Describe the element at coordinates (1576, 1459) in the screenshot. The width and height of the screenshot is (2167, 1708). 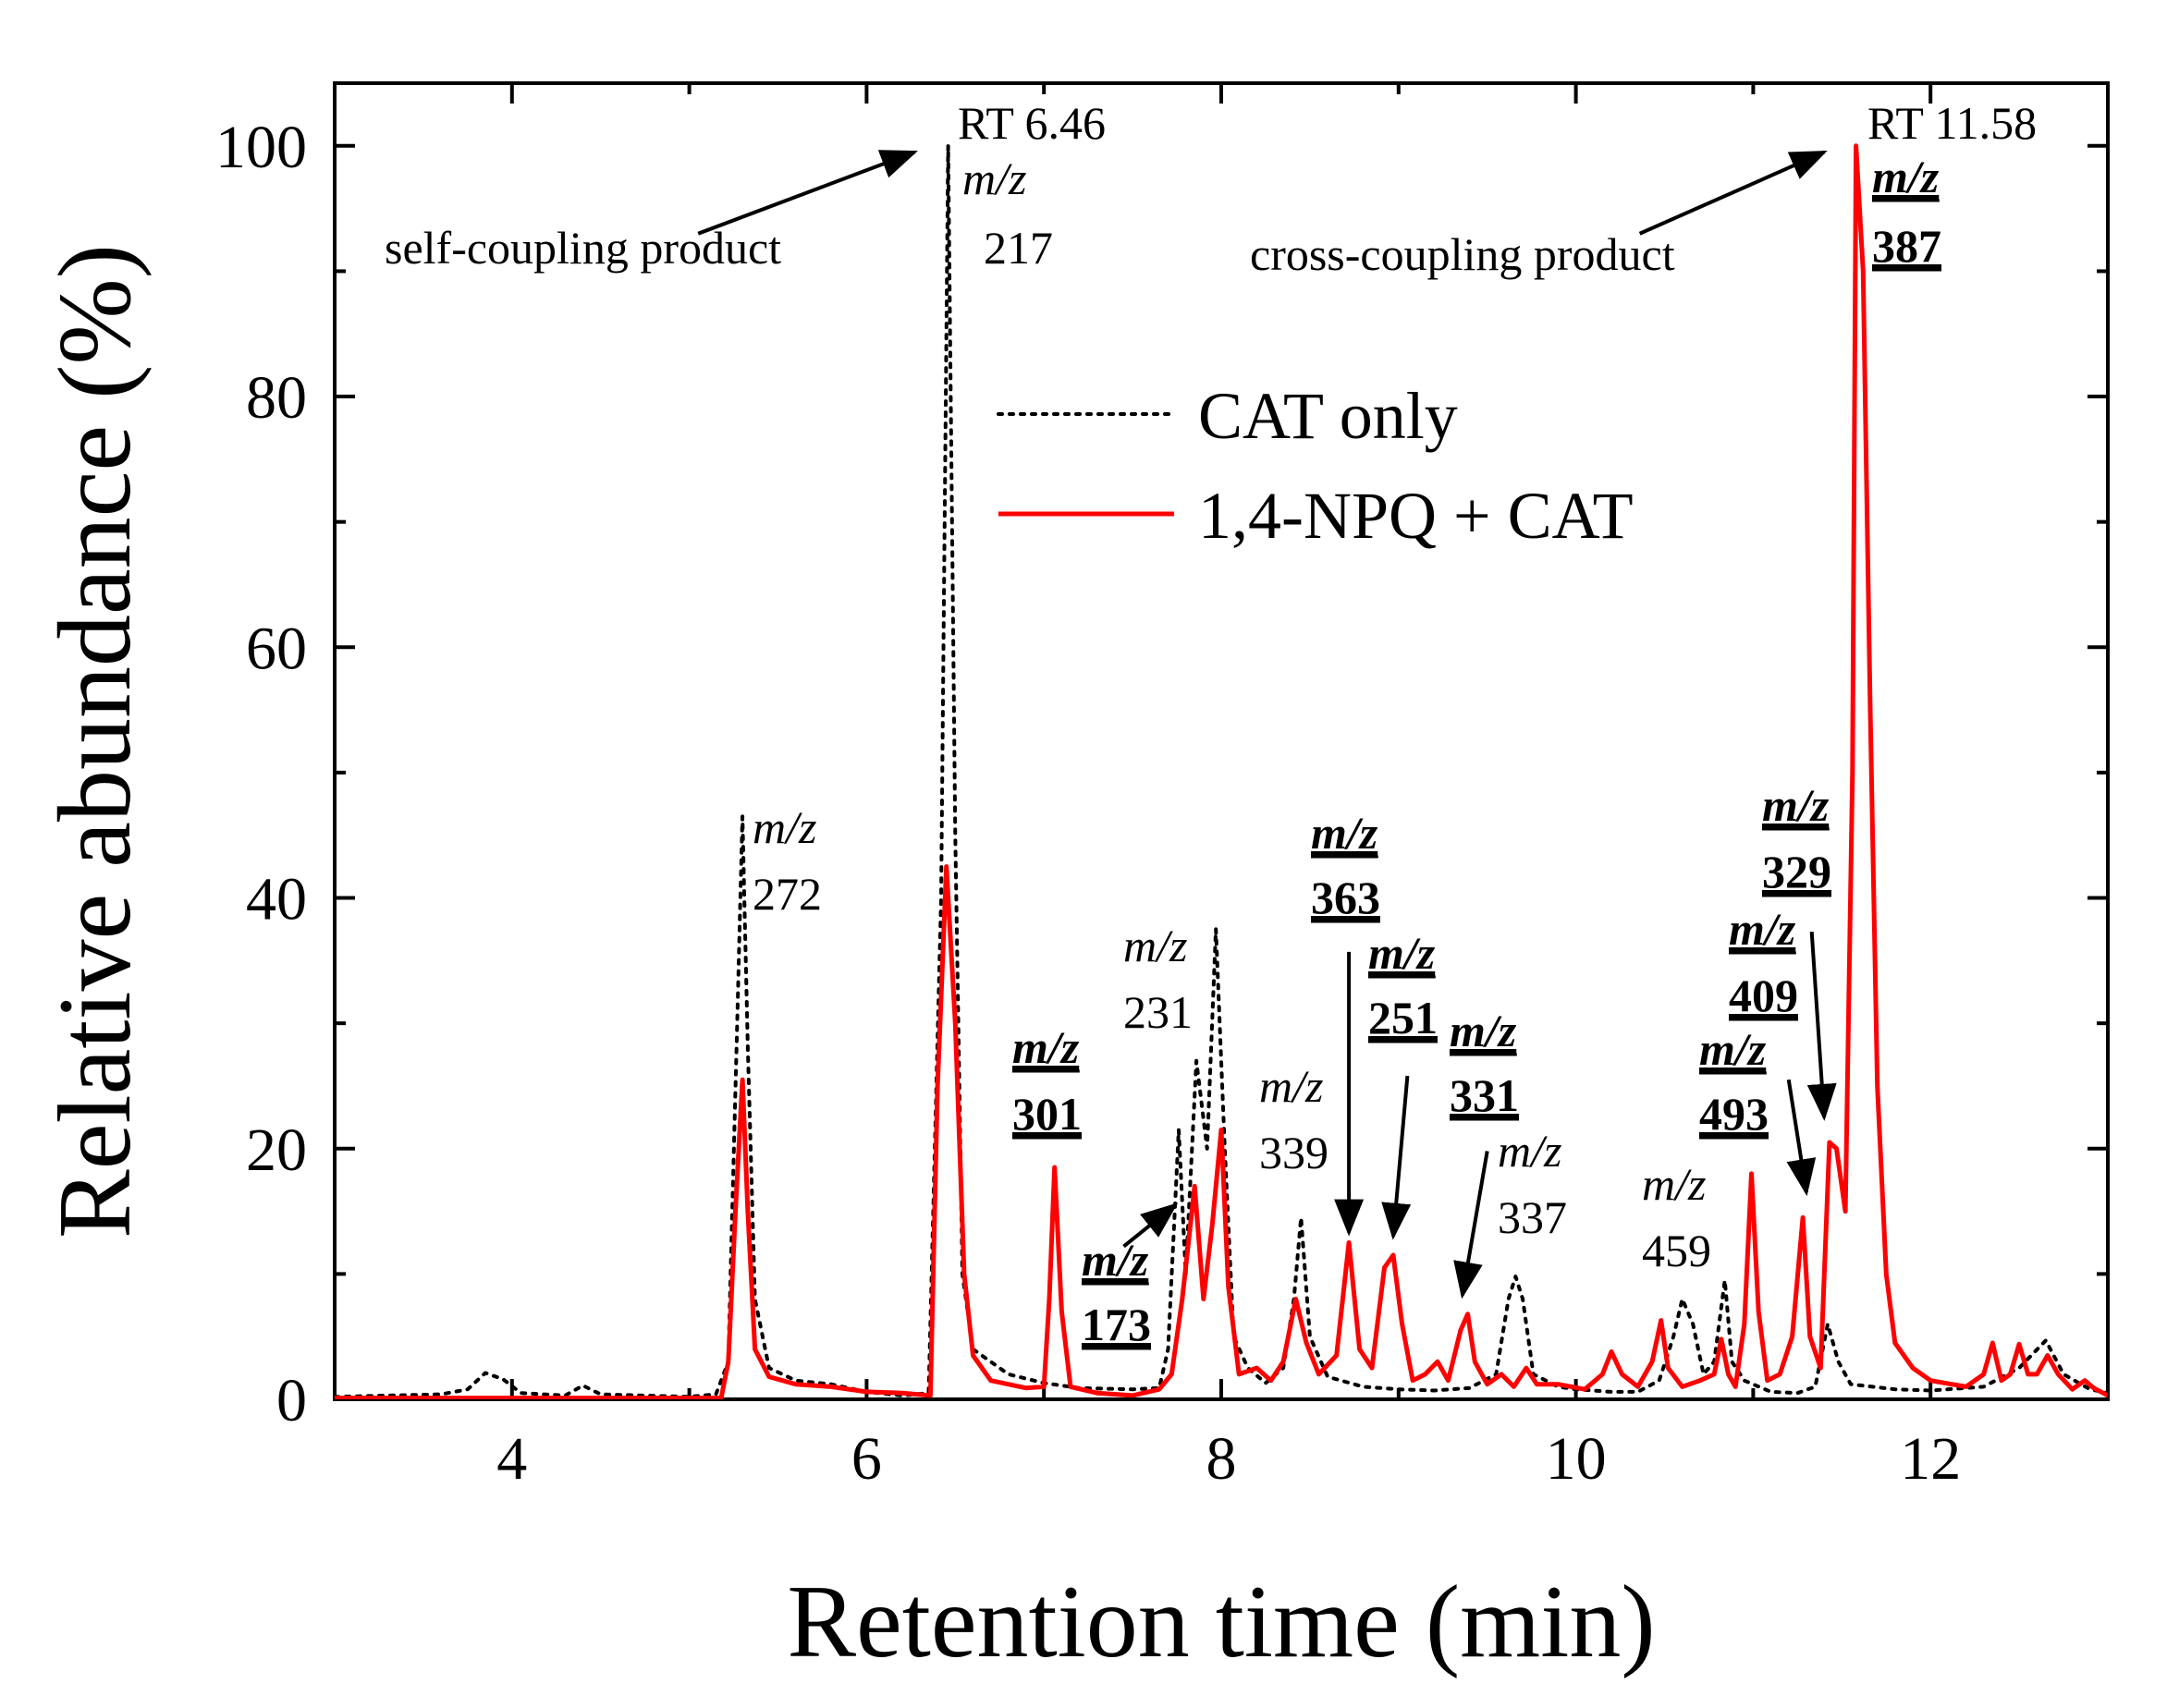
I see `x-tick-label: 10` at that location.